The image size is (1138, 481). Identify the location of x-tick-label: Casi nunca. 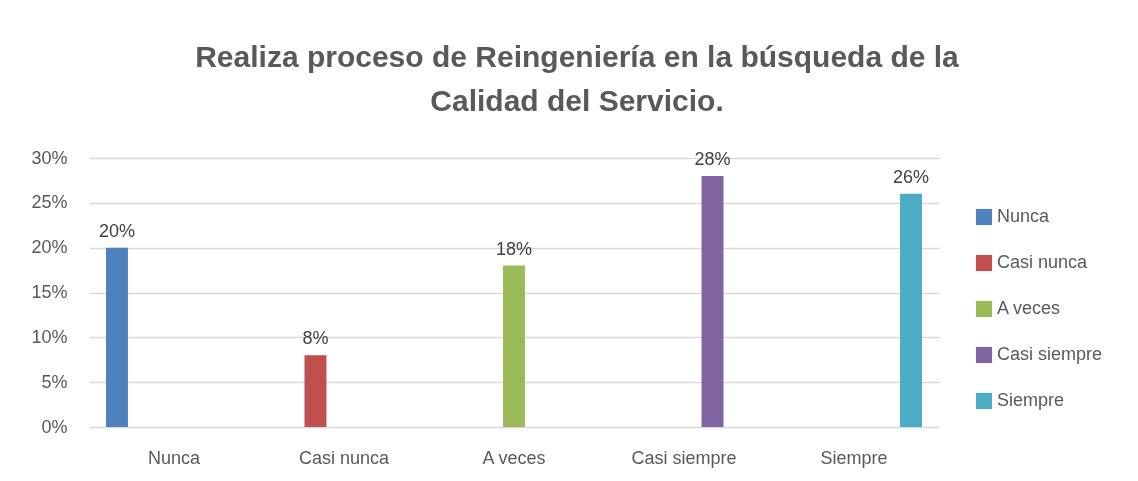
(344, 457).